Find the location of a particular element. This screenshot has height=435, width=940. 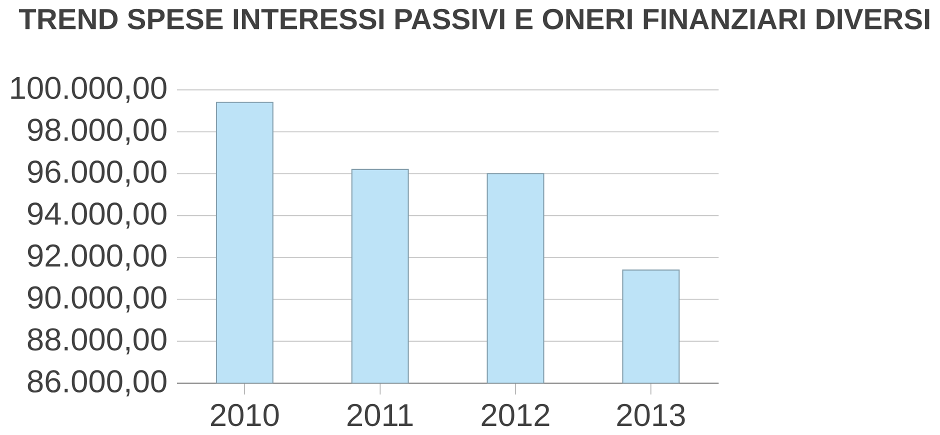

y-tick-label: 94.000,00 is located at coordinates (97, 215).